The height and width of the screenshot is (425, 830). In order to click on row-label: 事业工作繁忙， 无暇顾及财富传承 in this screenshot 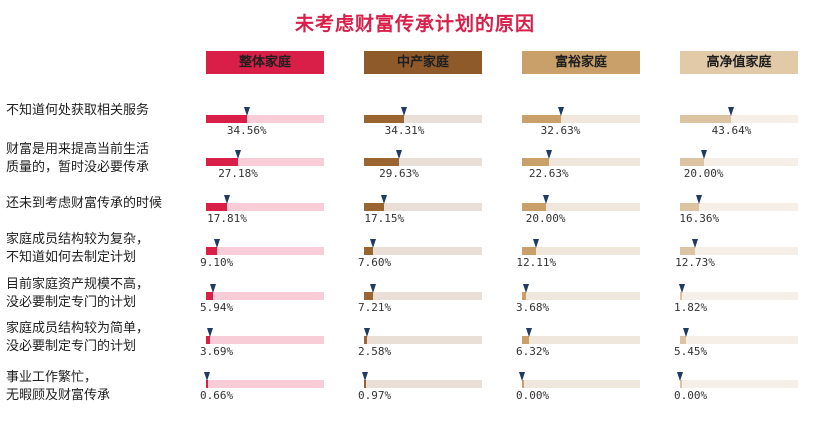, I will do `click(103, 387)`.